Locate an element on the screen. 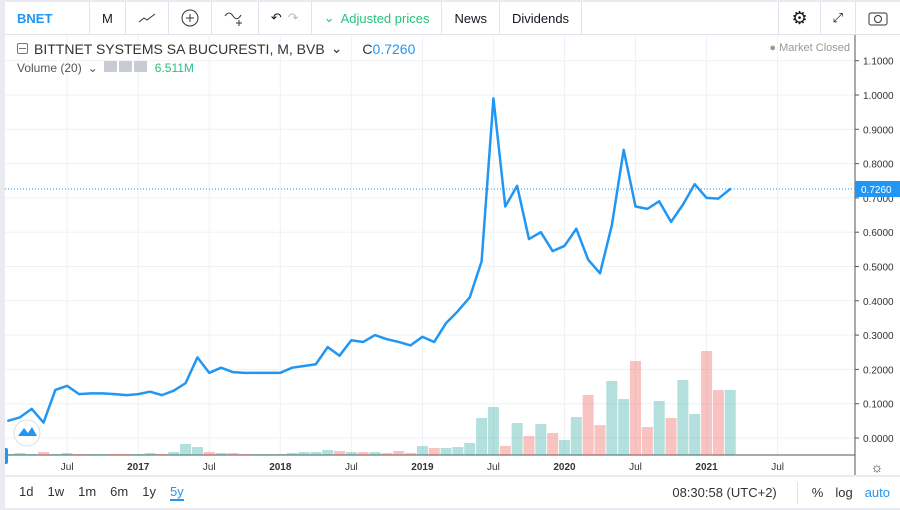  range-6m: 6m is located at coordinates (119, 491).